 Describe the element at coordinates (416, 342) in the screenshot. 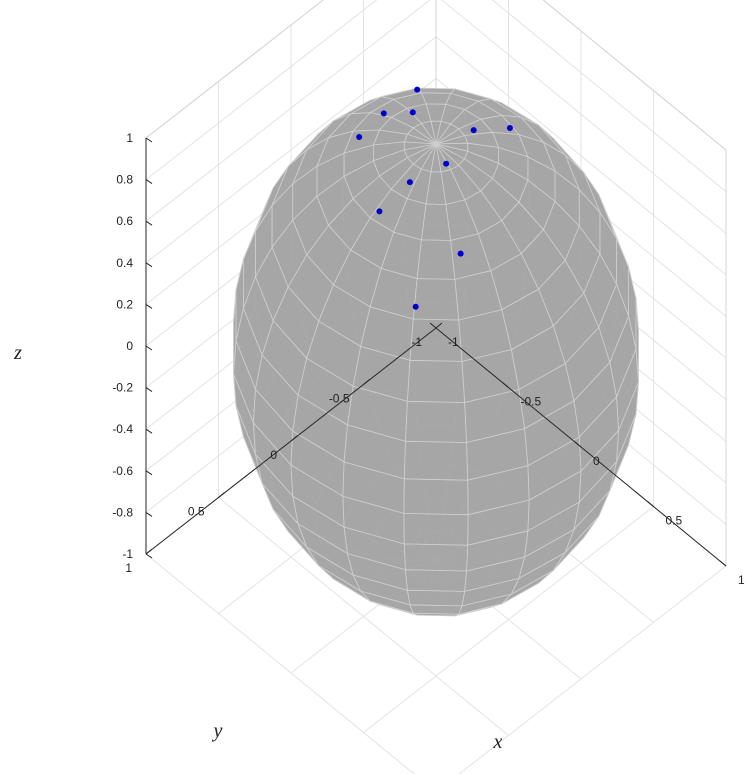

I see `y-tick-label: -1` at that location.